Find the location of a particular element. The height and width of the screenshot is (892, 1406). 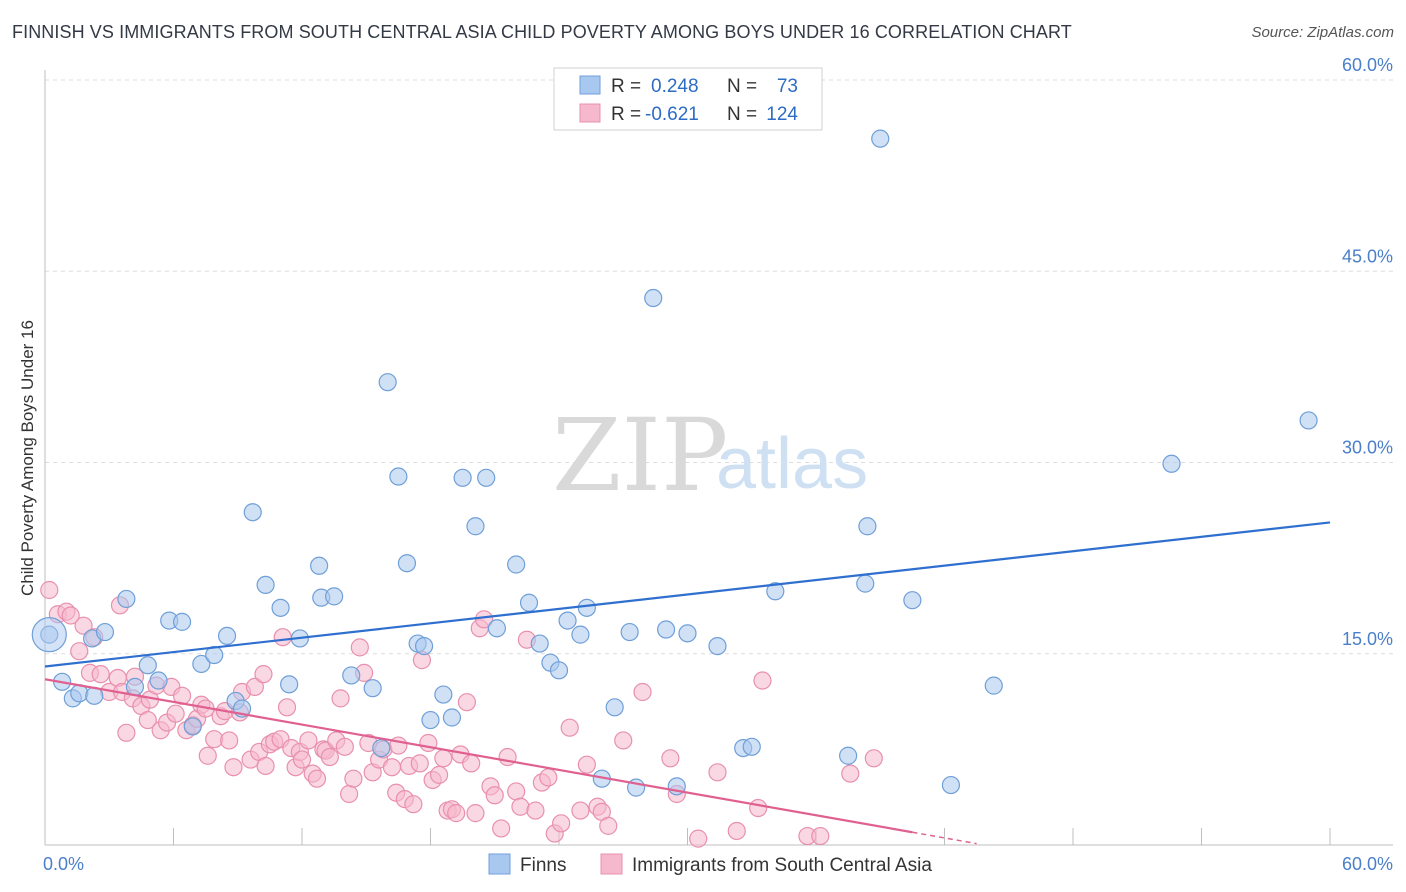

legend-r-label-2: R = is located at coordinates (626, 114).